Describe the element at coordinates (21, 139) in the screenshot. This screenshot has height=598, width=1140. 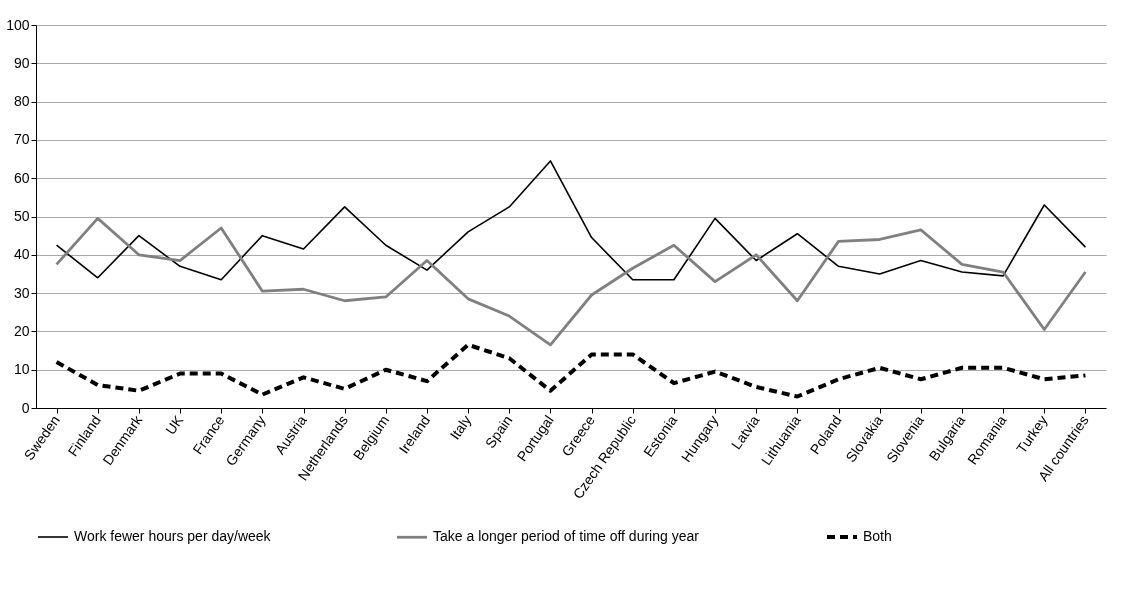
I see `y-tick-label: 70` at that location.